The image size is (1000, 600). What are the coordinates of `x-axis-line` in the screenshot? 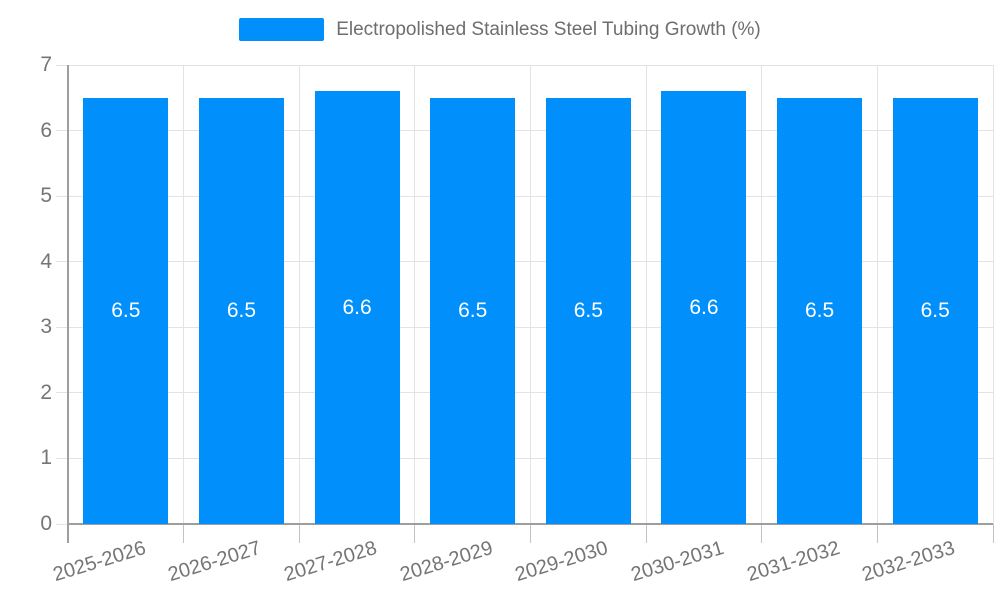 It's located at (530, 524).